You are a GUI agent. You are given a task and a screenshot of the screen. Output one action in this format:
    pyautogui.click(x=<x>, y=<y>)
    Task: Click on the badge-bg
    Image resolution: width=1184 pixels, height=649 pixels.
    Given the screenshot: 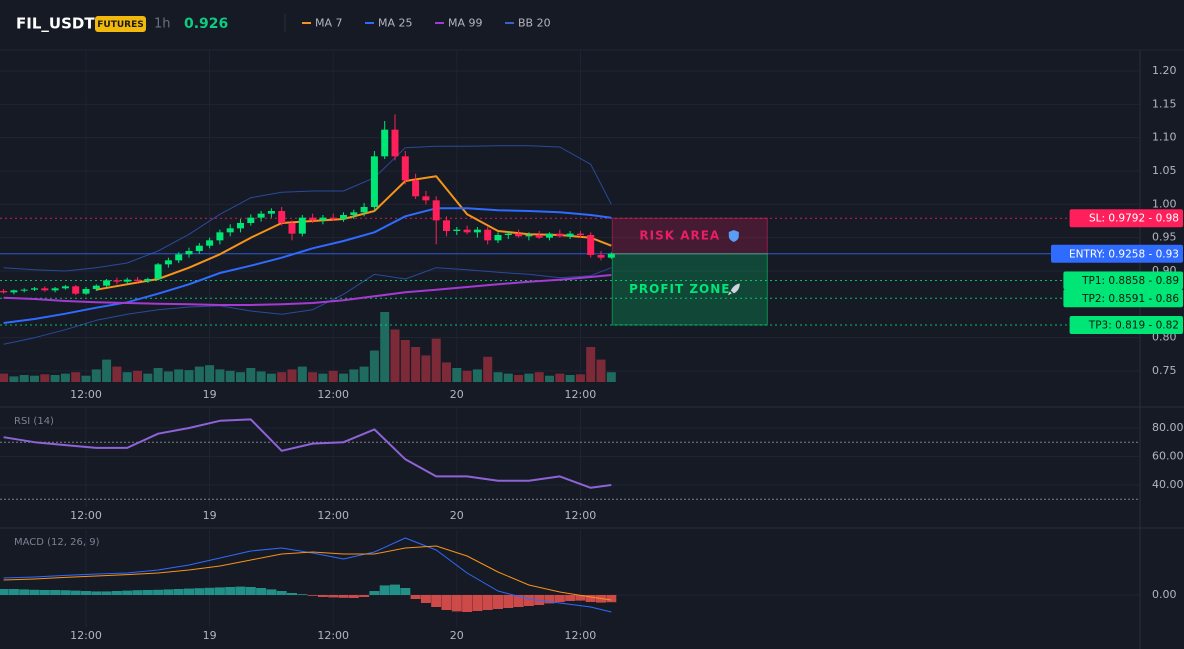 What is the action you would take?
    pyautogui.click(x=120, y=24)
    